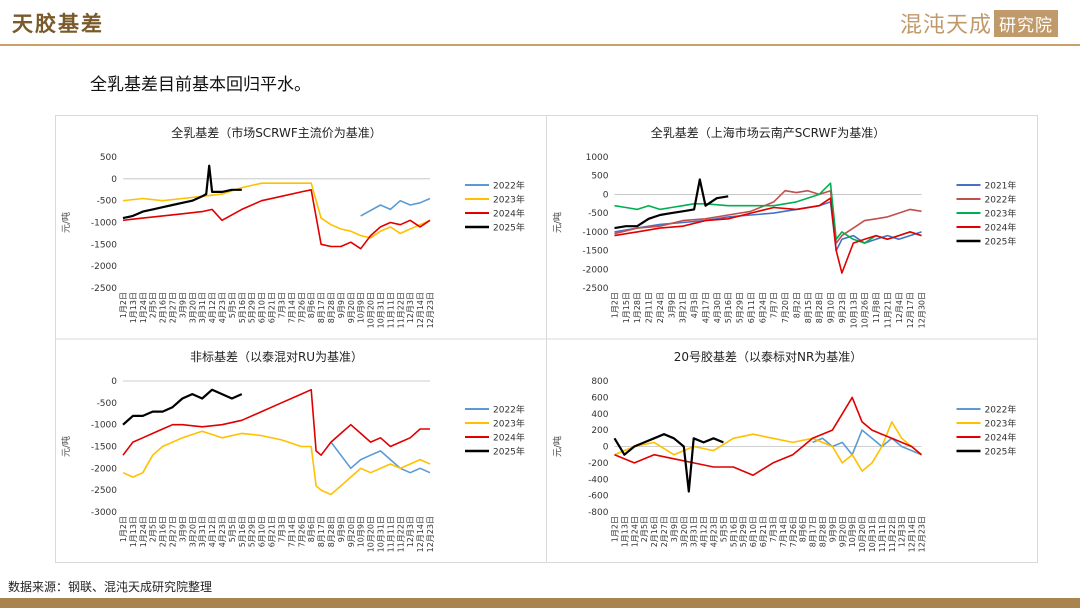 The image size is (1080, 608). What do you see at coordinates (410, 531) in the screenshot?
I see `x-tick-label: 12月3日` at bounding box center [410, 531].